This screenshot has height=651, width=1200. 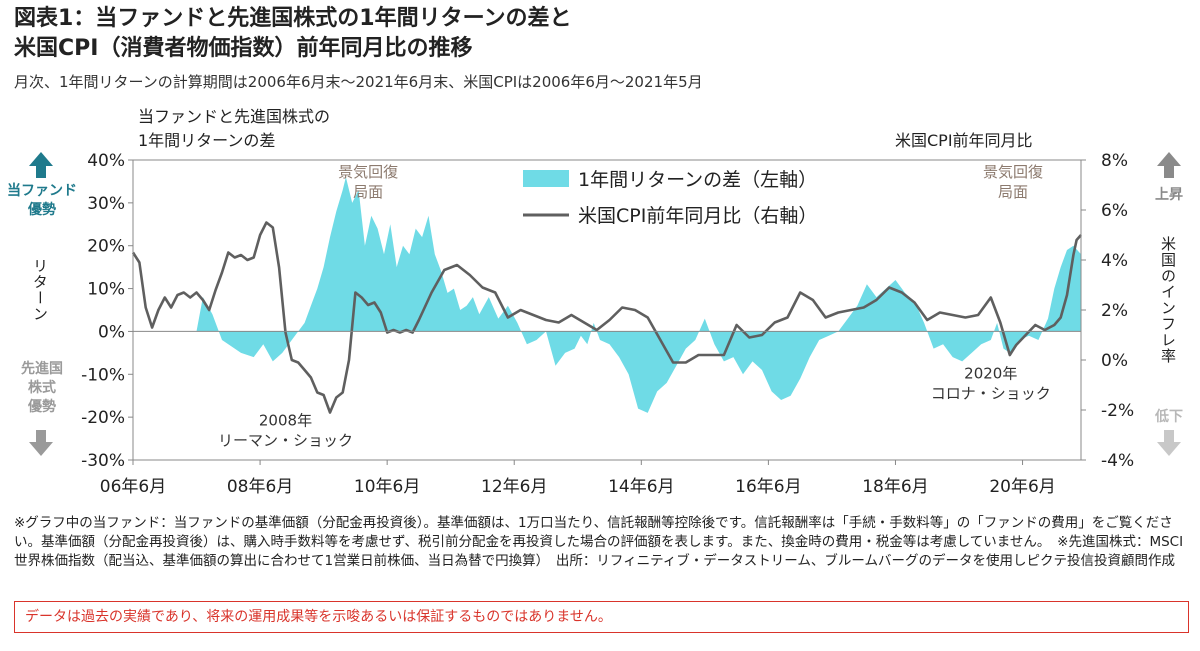 I want to click on right-tick-label: 2%, so click(x=1114, y=311).